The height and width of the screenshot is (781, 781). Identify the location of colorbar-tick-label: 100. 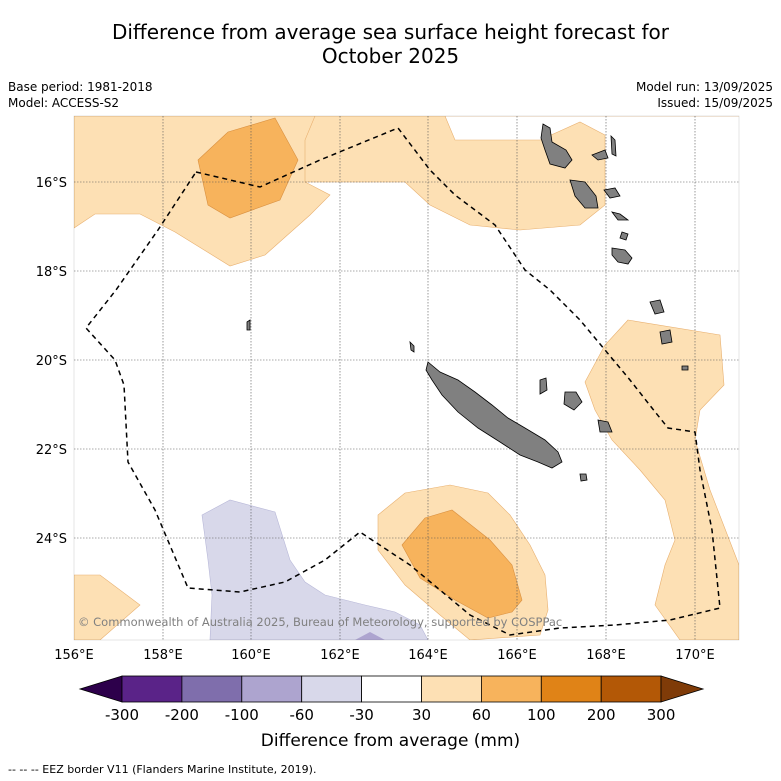
(541, 715).